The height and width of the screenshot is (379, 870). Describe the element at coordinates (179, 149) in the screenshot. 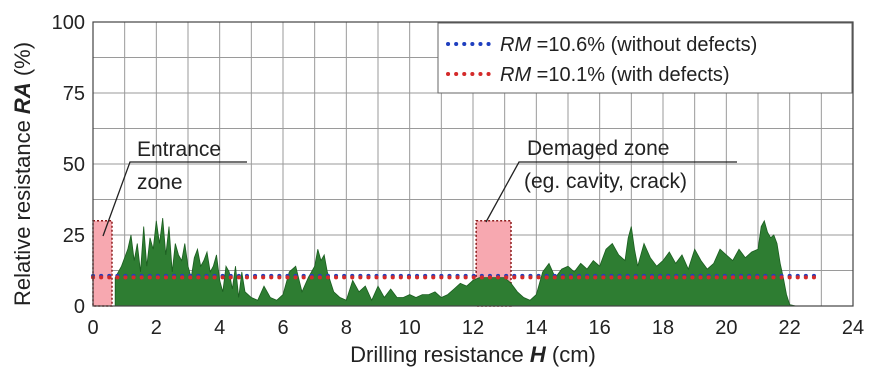

I see `entrance-annotation-line-1: Entrance` at that location.